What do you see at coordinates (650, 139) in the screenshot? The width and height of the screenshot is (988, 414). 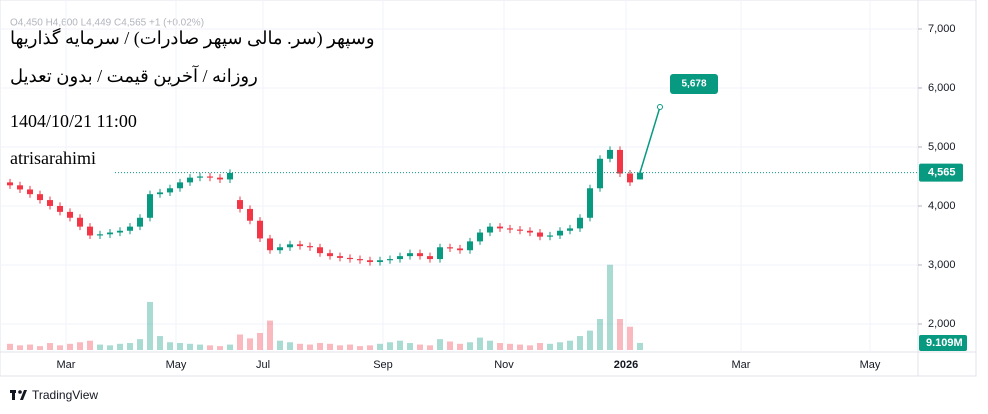 I see `forecast-line` at bounding box center [650, 139].